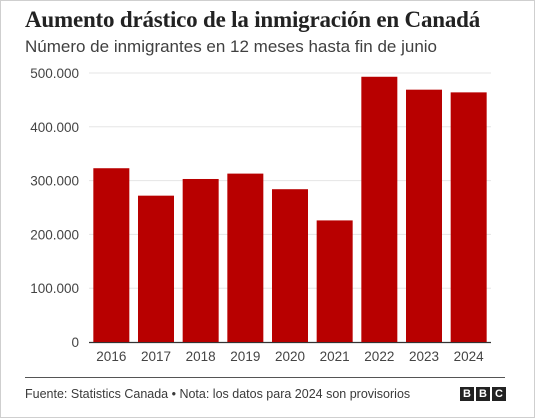 The width and height of the screenshot is (535, 418). Describe the element at coordinates (469, 356) in the screenshot. I see `x-tick-label: 2024` at that location.